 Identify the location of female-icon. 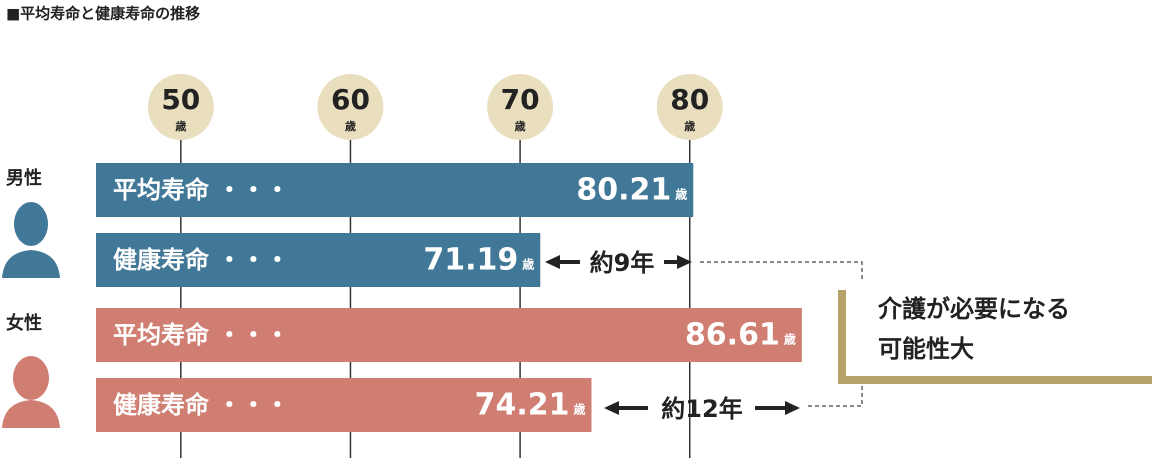
(31, 392).